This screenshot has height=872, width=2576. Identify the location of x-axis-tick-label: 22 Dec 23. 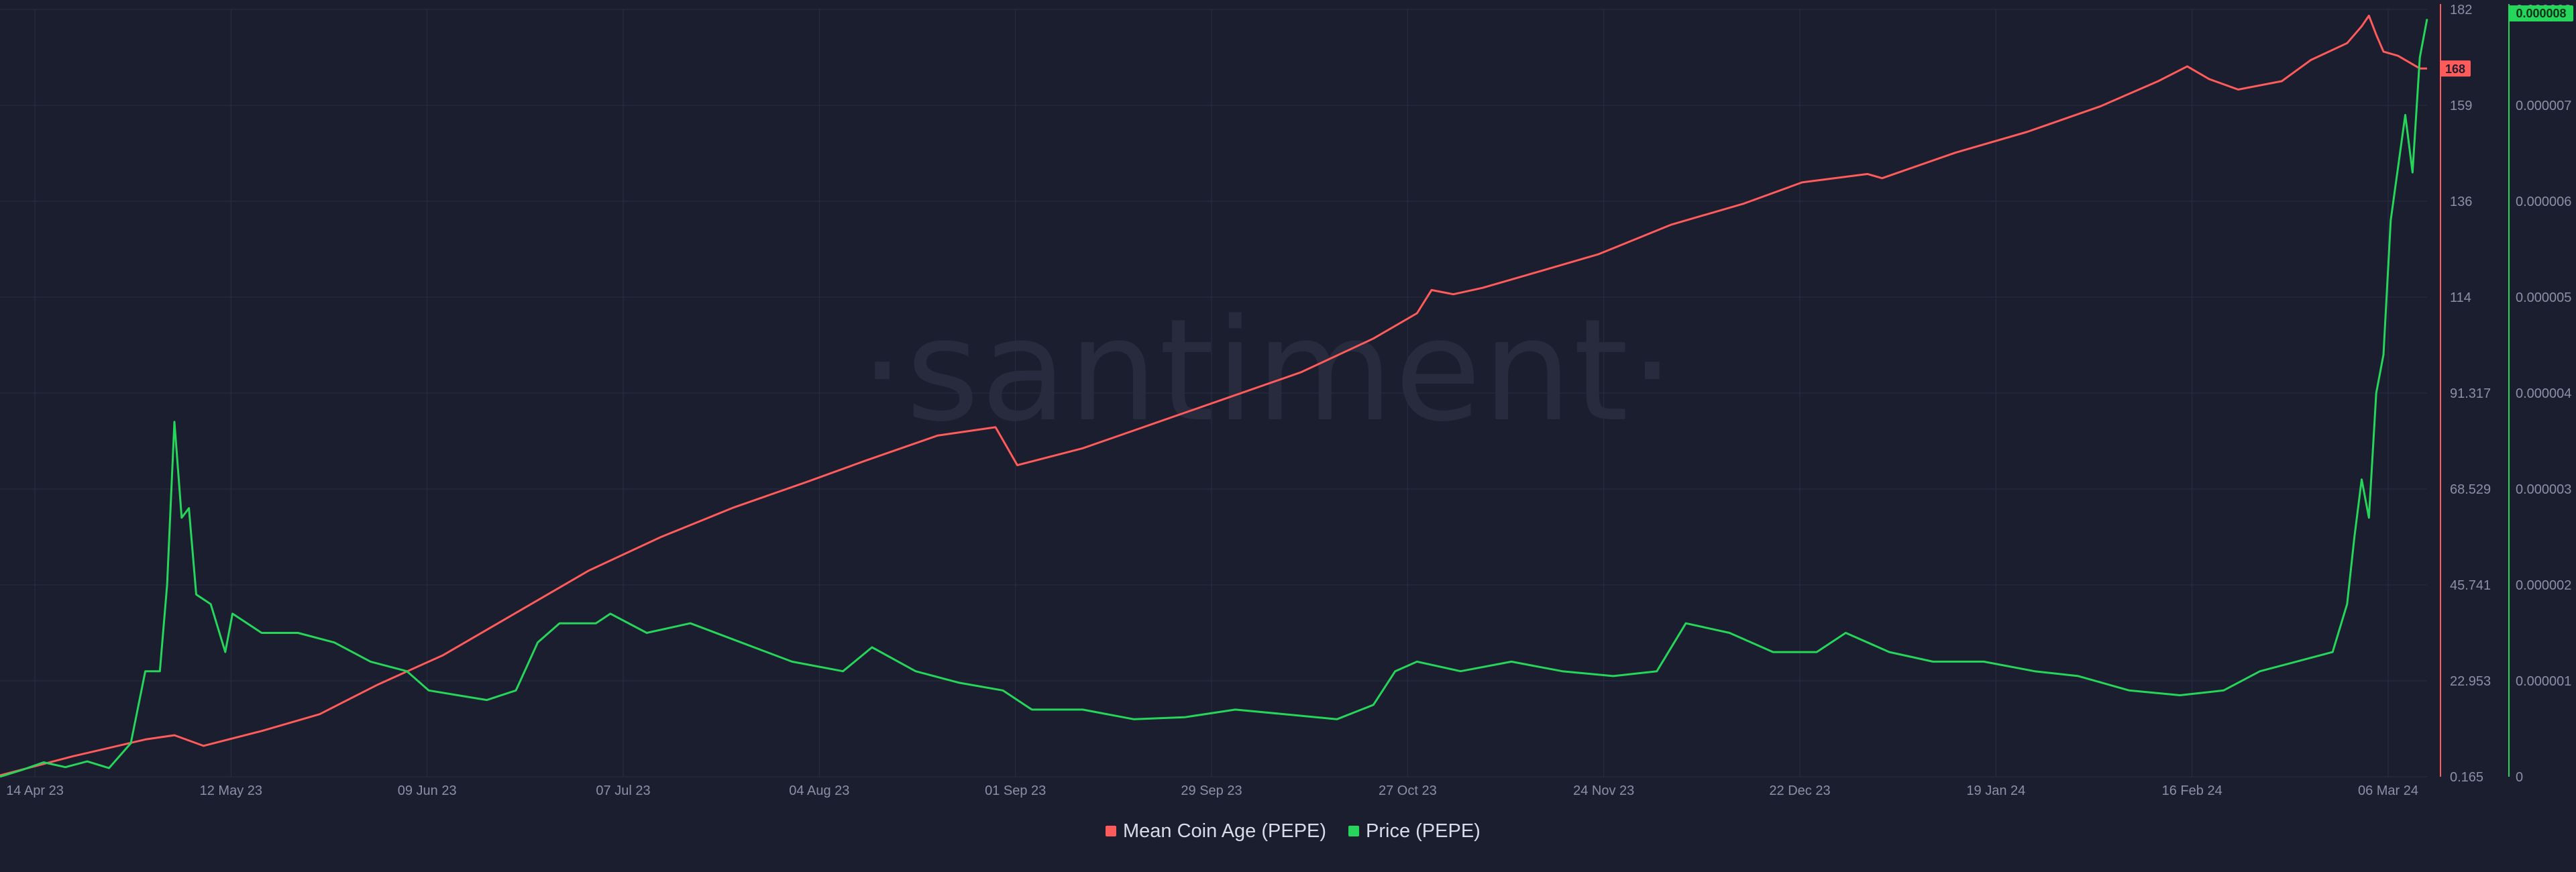
(1799, 790).